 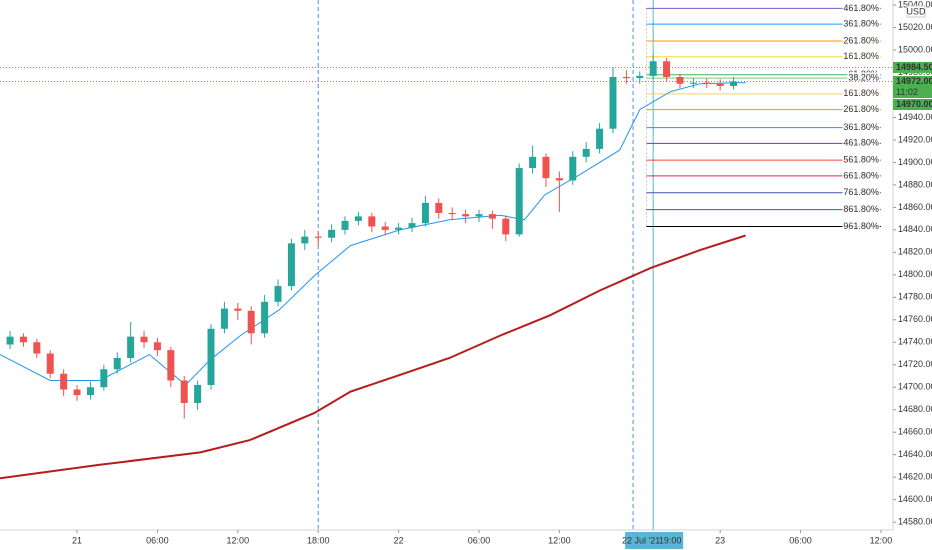 What do you see at coordinates (907, 92) in the screenshot?
I see `countdown-label: 11:02` at bounding box center [907, 92].